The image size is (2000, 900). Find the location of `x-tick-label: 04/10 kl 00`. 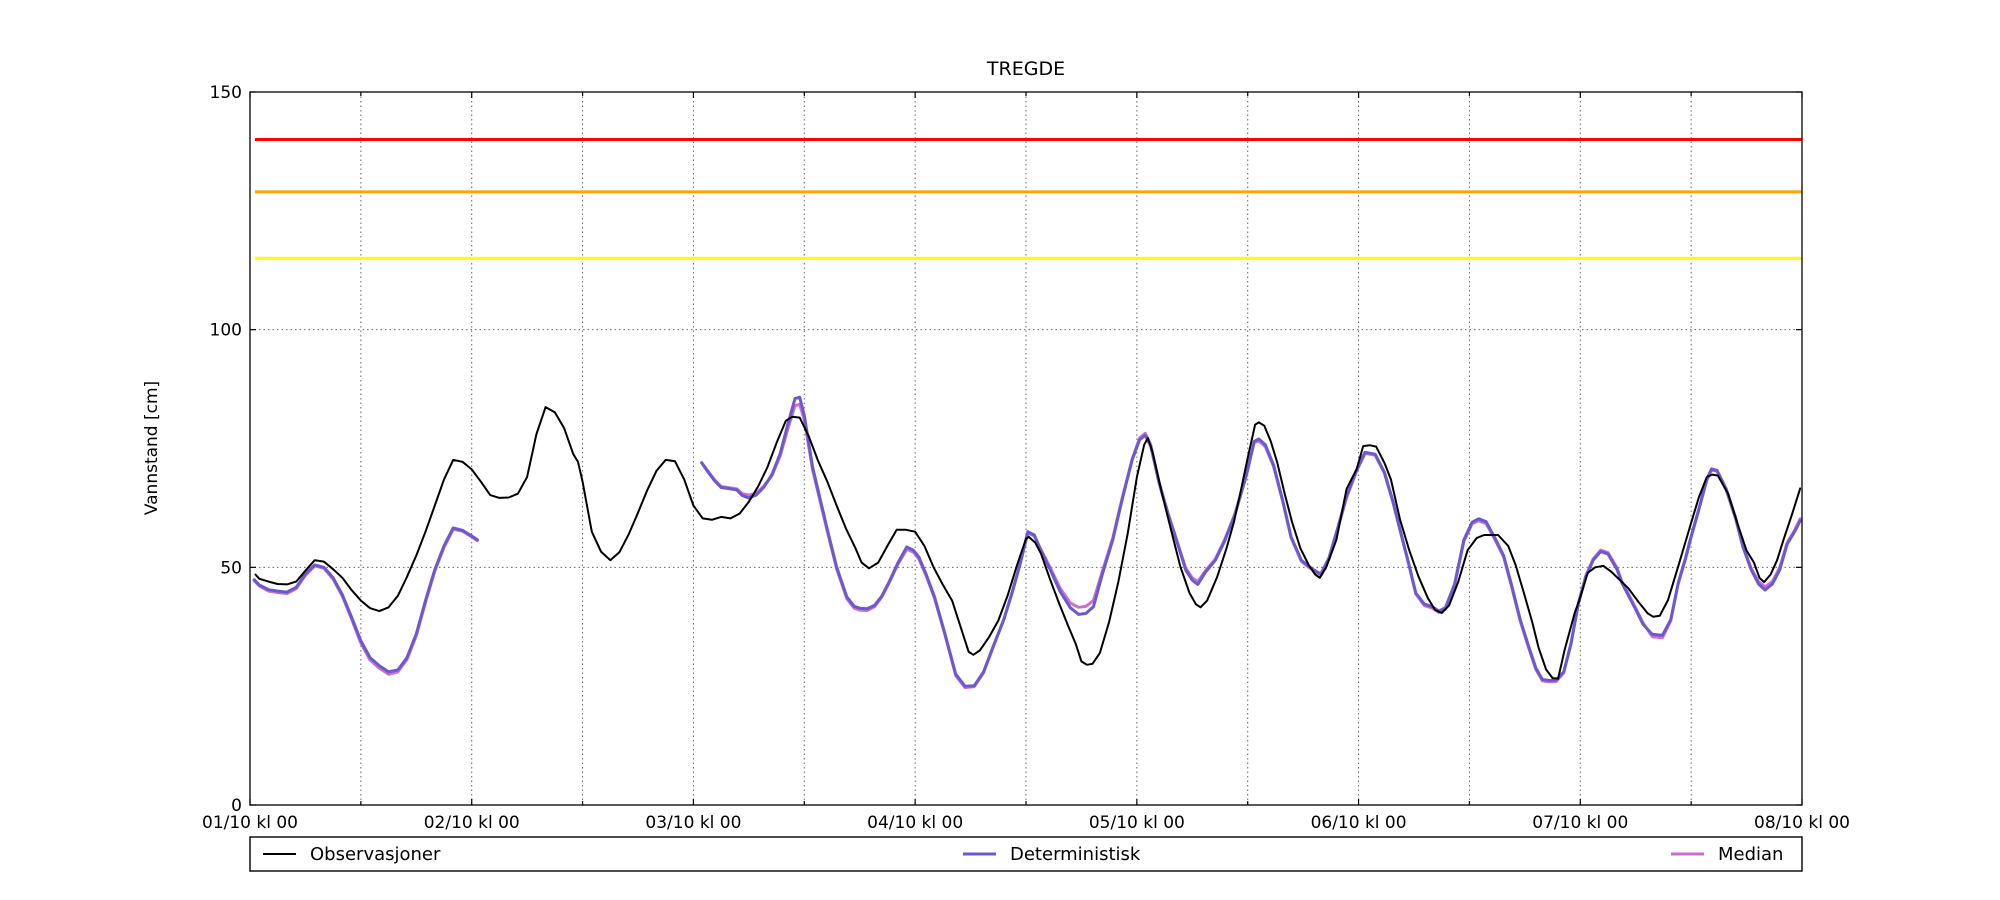

x-tick-label: 04/10 kl 00 is located at coordinates (915, 823).